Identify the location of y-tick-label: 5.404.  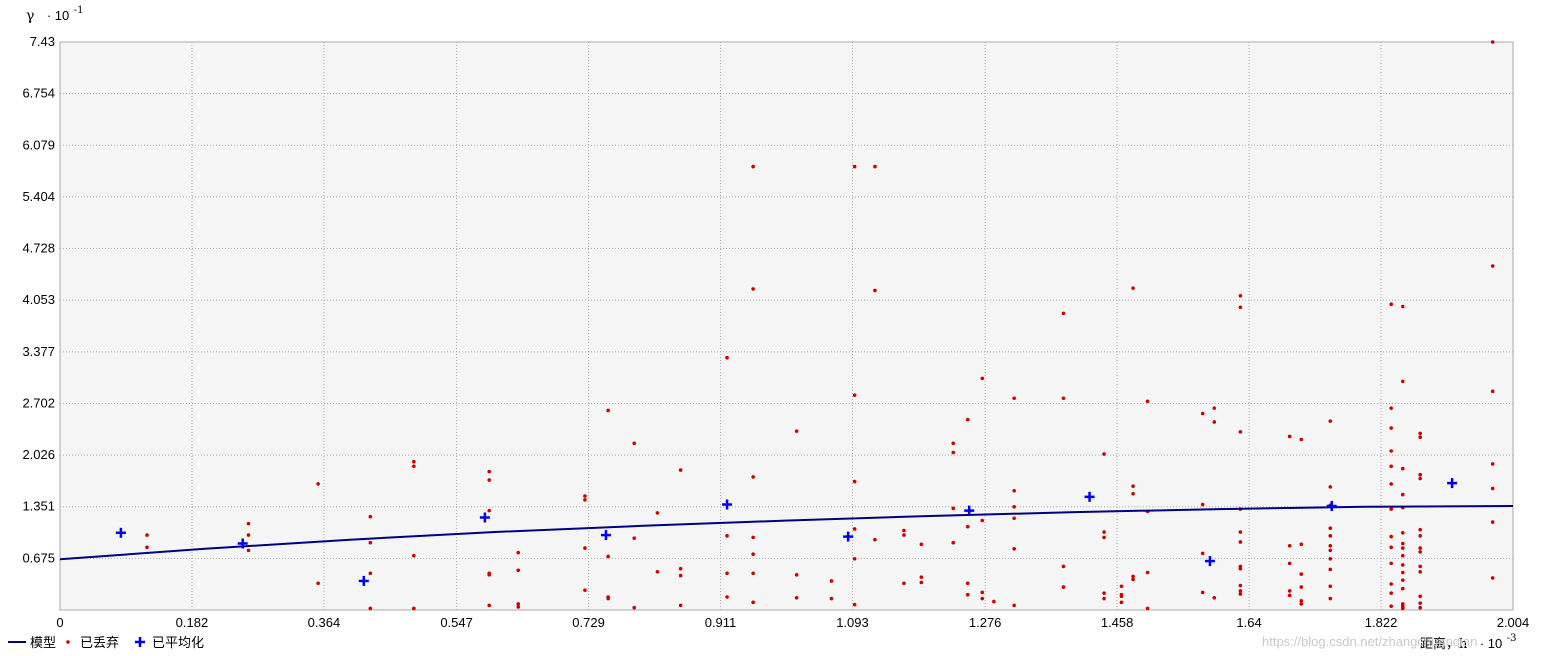
(38, 196).